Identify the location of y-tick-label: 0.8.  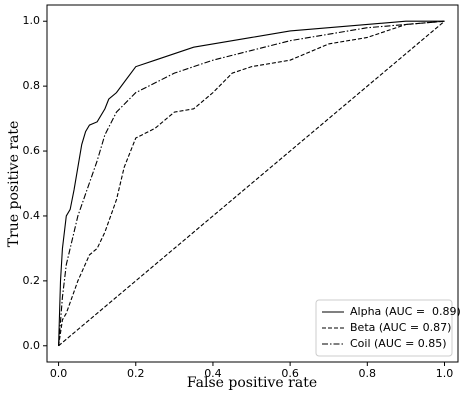
(32, 85).